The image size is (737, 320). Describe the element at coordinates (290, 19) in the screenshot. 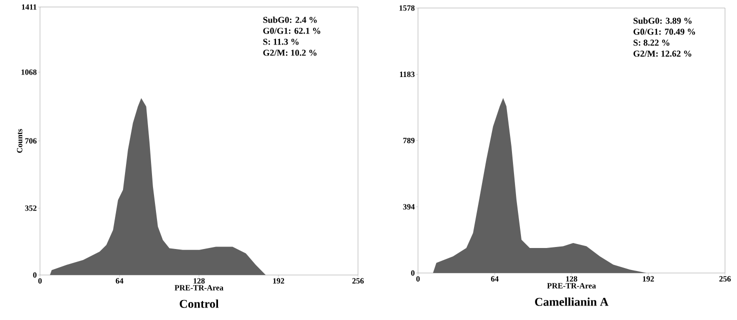

I see `annotation: SubG0: 2.4 %` at that location.